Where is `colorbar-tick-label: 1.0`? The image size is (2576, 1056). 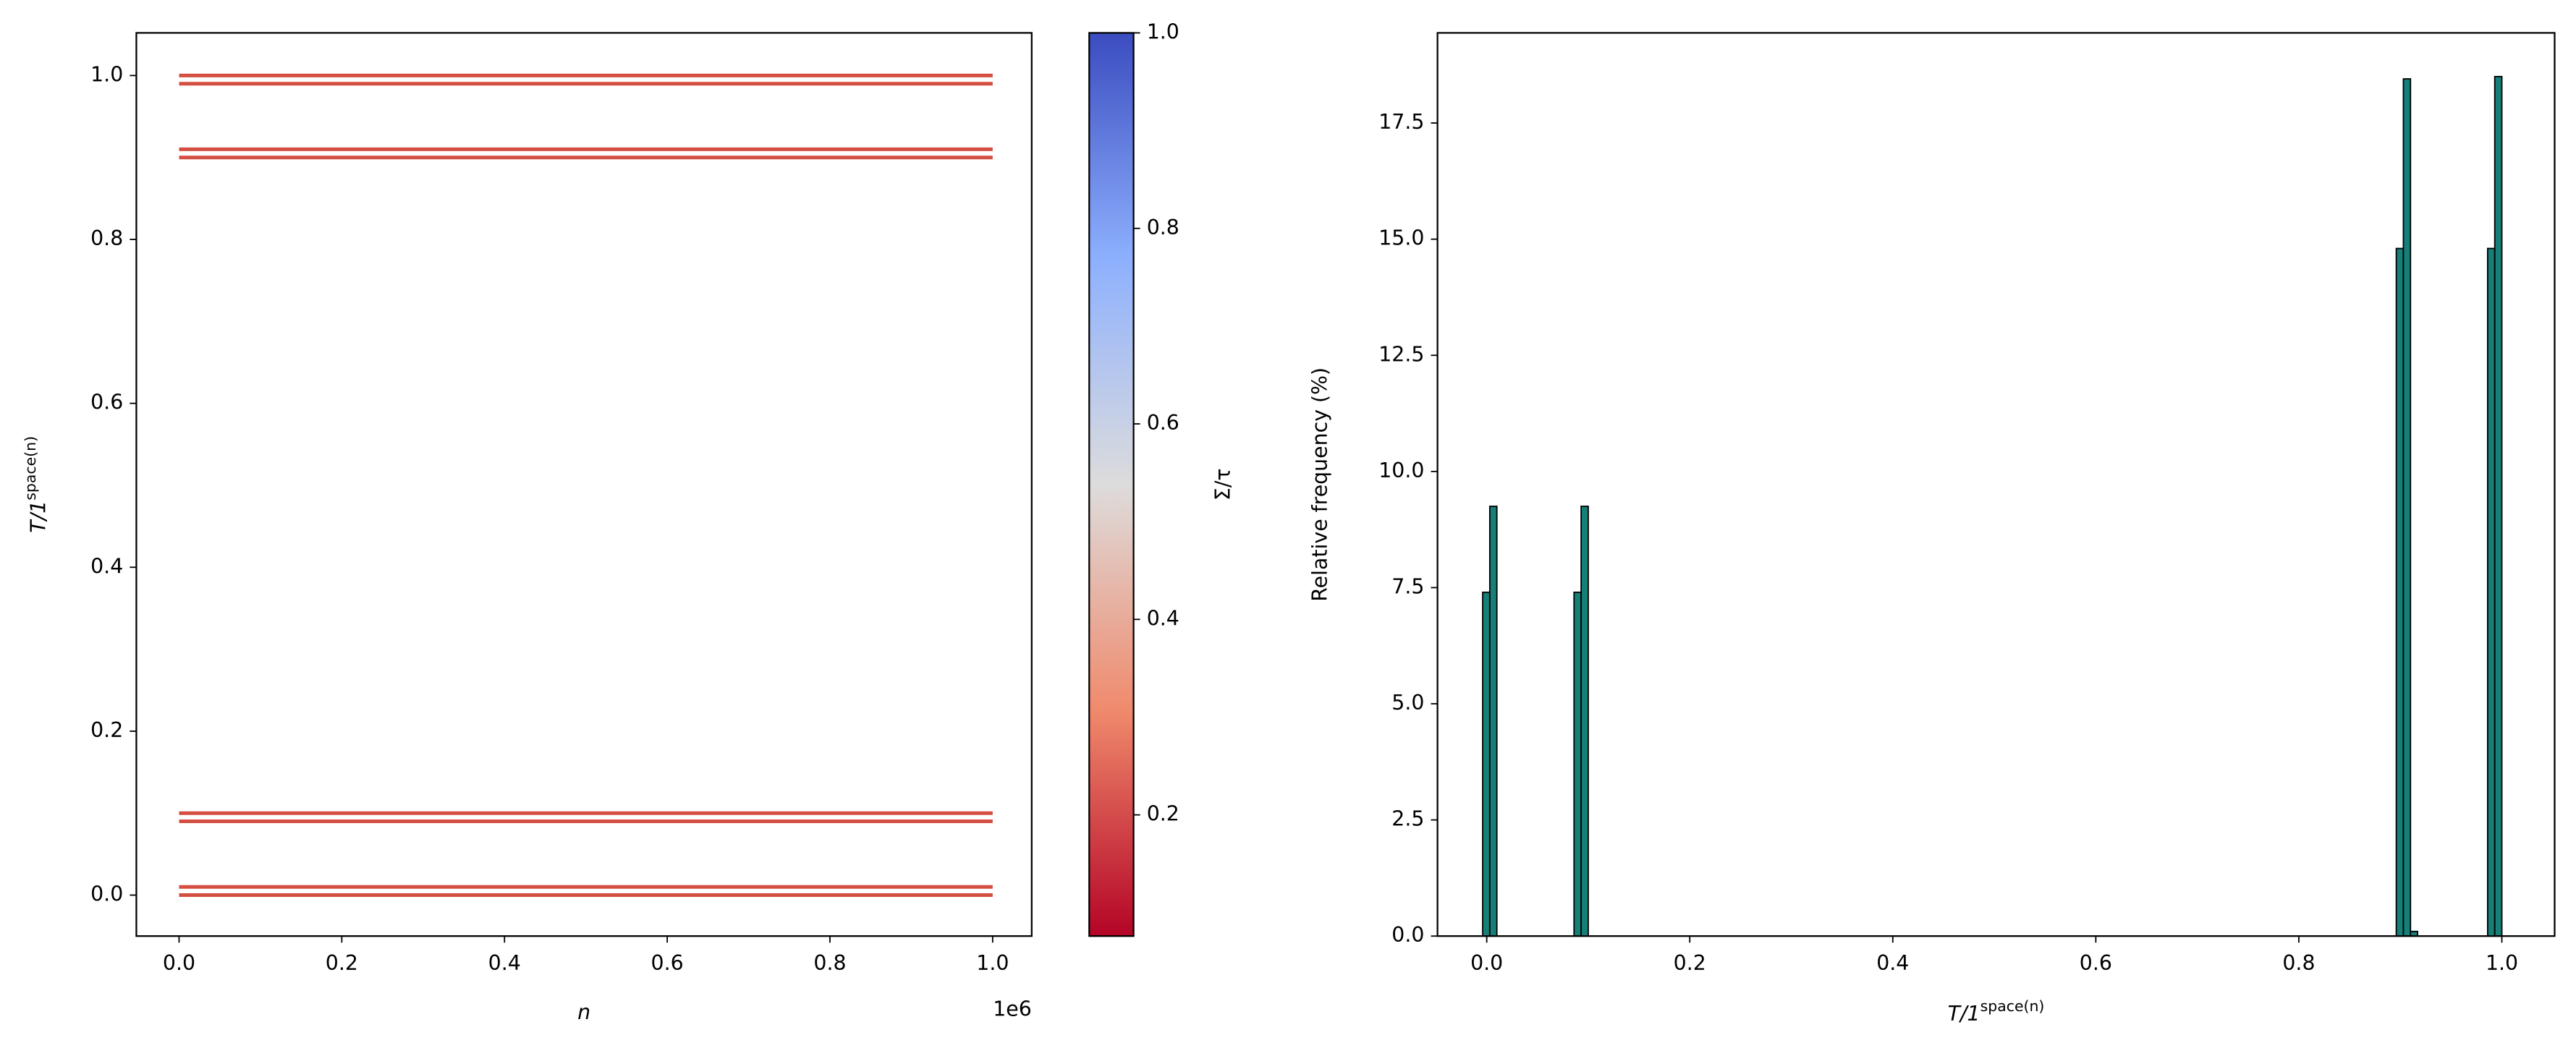 colorbar-tick-label: 1.0 is located at coordinates (1163, 32).